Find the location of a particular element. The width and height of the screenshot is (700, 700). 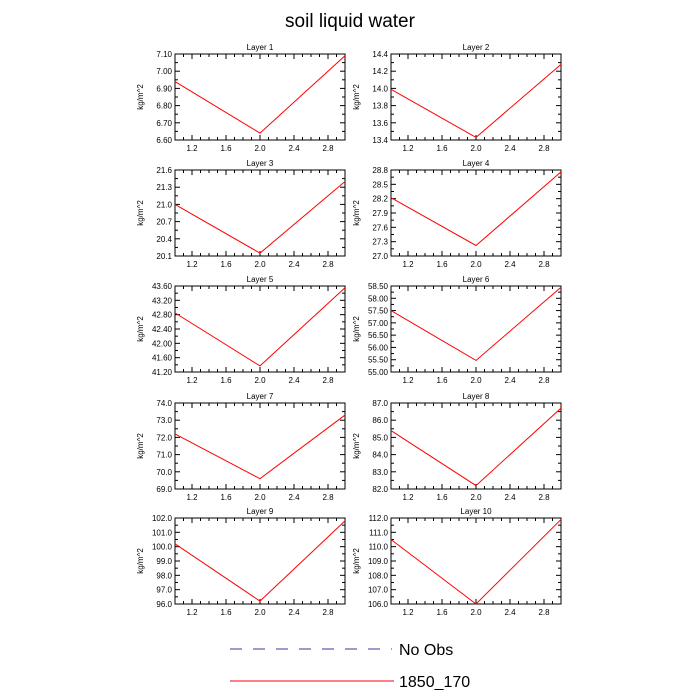

y-tick-label: 110.0 is located at coordinates (379, 547).